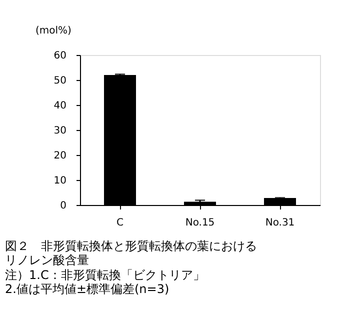 This screenshot has height=321, width=341. Describe the element at coordinates (54, 31) in the screenshot. I see `y-axis-title: (mol%)` at that location.